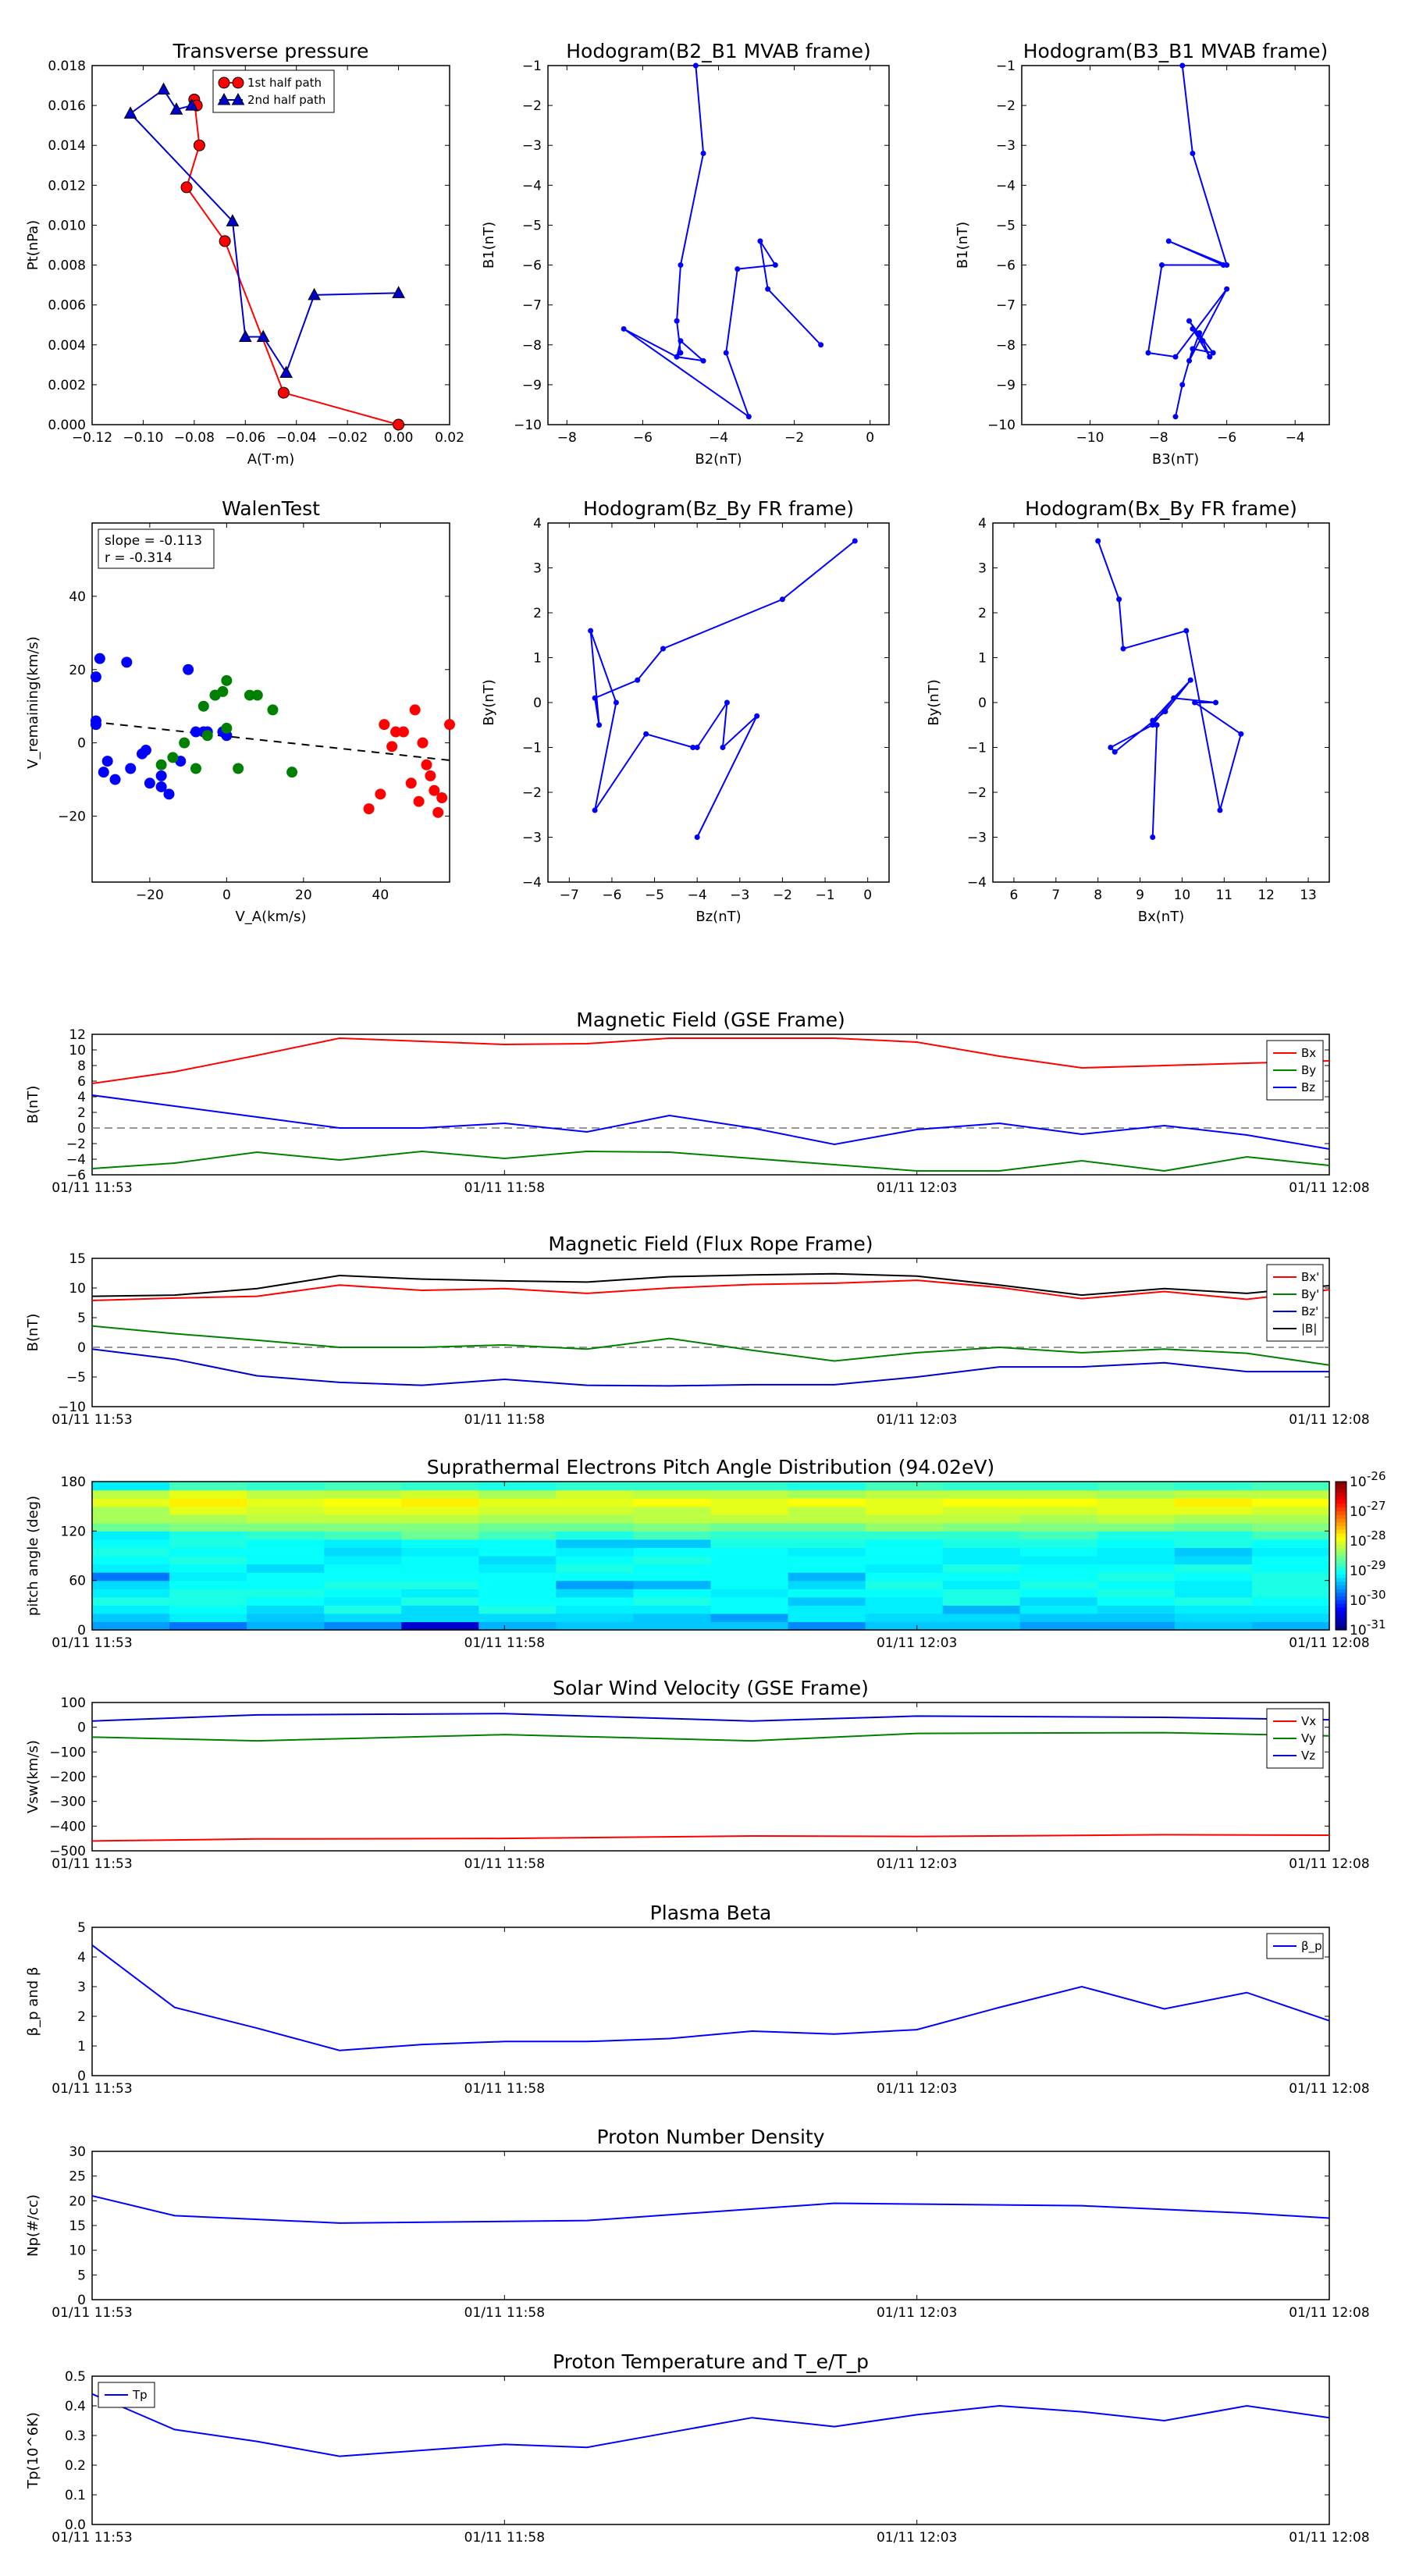  What do you see at coordinates (783, 895) in the screenshot?
I see `x-tick-label: −2` at bounding box center [783, 895].